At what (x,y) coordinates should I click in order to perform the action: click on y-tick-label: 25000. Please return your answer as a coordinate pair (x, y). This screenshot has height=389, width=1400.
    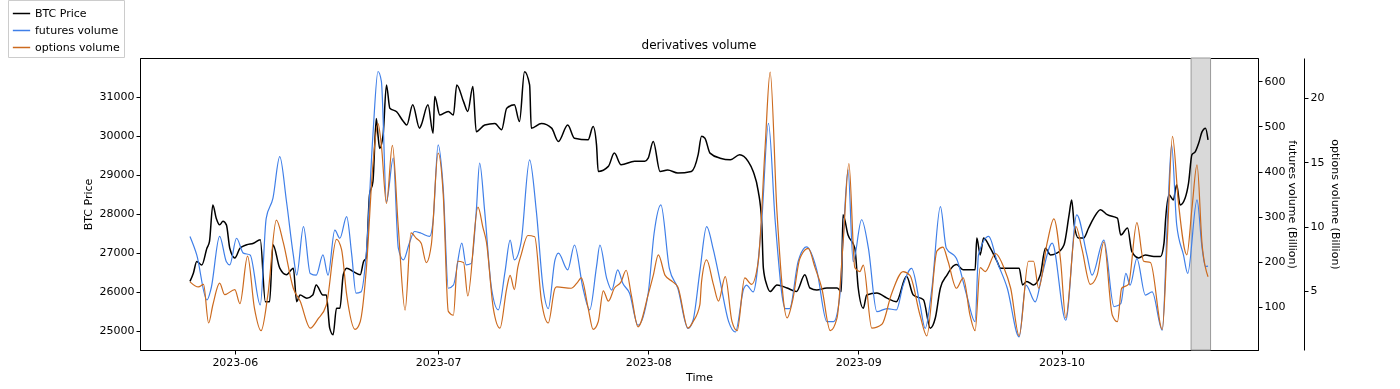
    Looking at the image, I should click on (117, 331).